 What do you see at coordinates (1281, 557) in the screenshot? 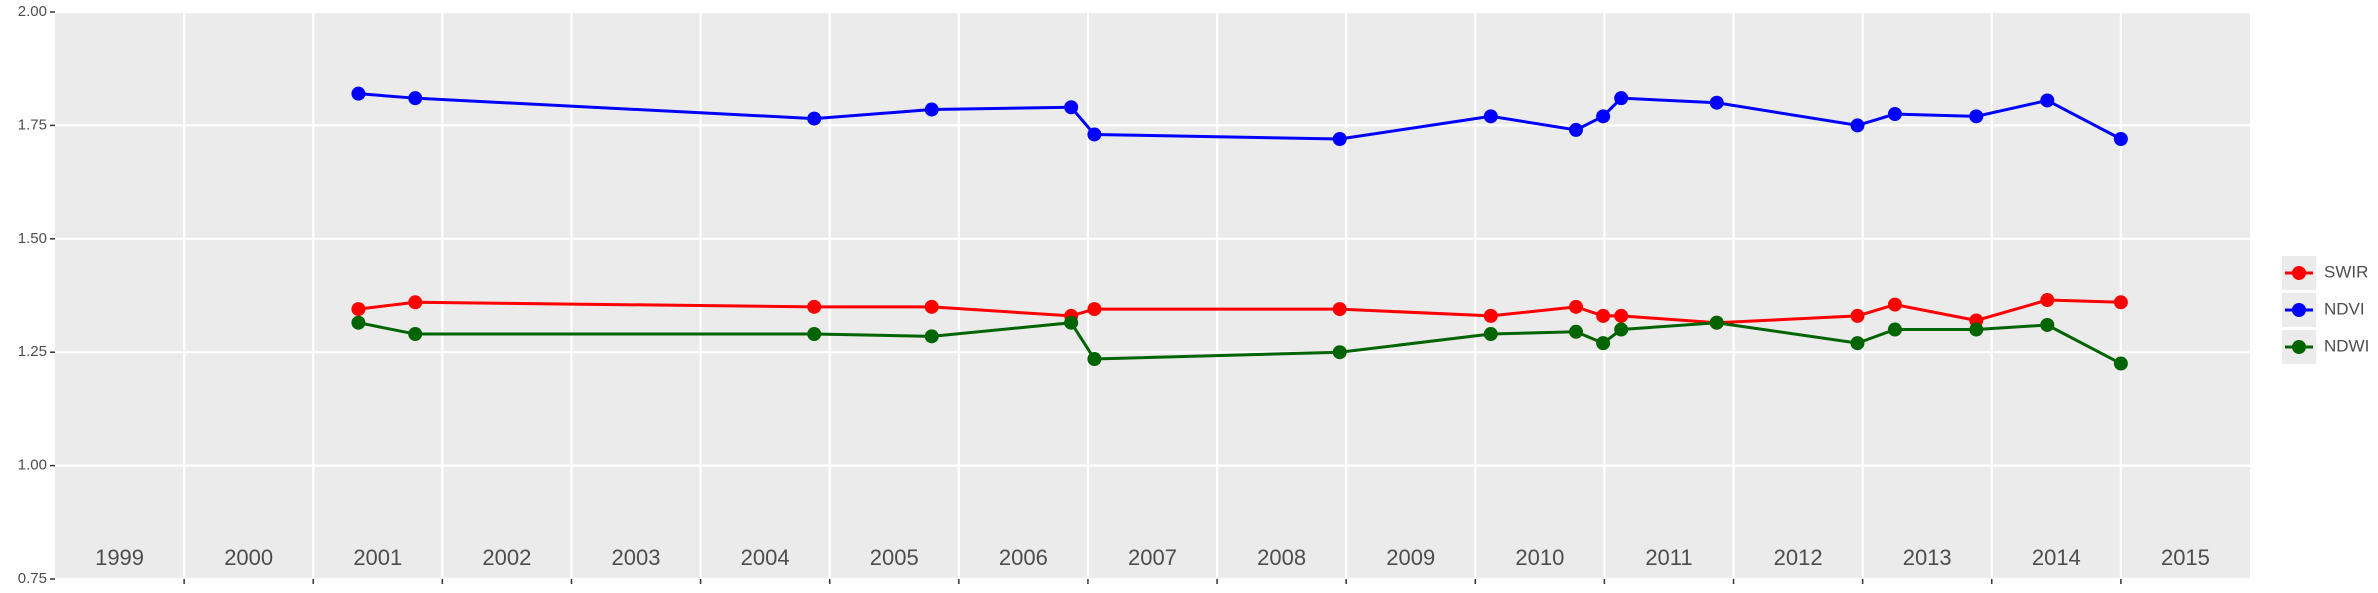
I see `year-label: 2008` at bounding box center [1281, 557].